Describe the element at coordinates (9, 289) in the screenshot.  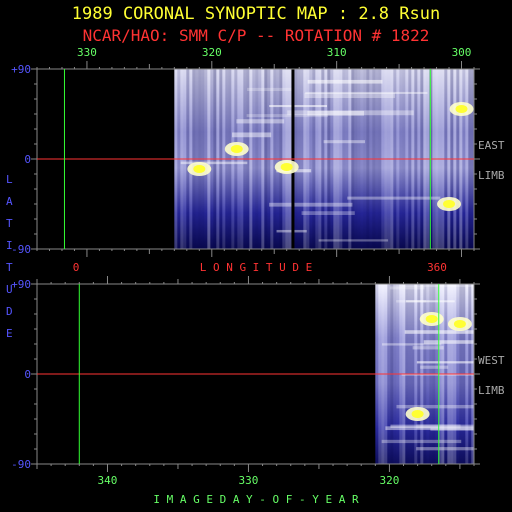
I see `side-latitude-letter: U` at that location.